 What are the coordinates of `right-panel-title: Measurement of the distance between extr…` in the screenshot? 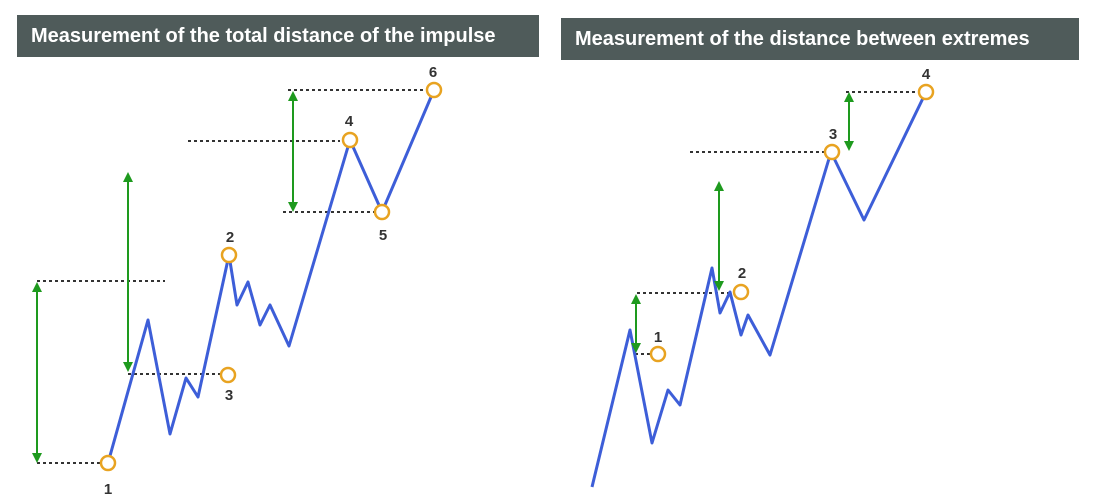 It's located at (820, 39).